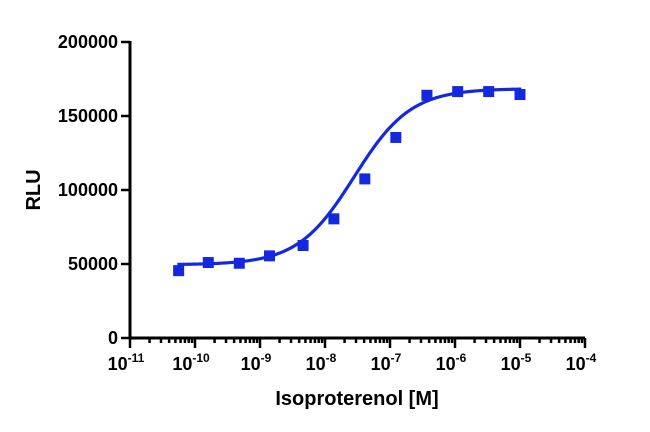  I want to click on x-tick-label: 10⁻⁹, so click(256, 362).